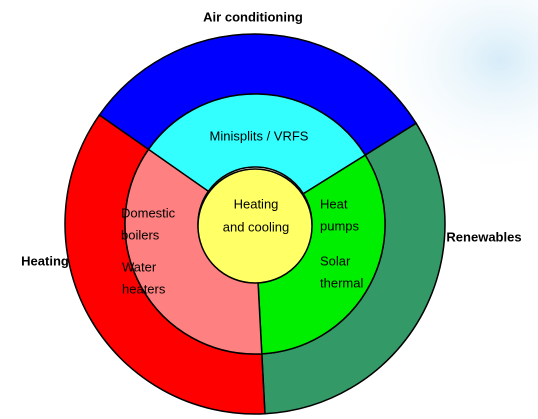 This screenshot has width=538, height=419. What do you see at coordinates (340, 225) in the screenshot?
I see `inner-label: pumps` at bounding box center [340, 225].